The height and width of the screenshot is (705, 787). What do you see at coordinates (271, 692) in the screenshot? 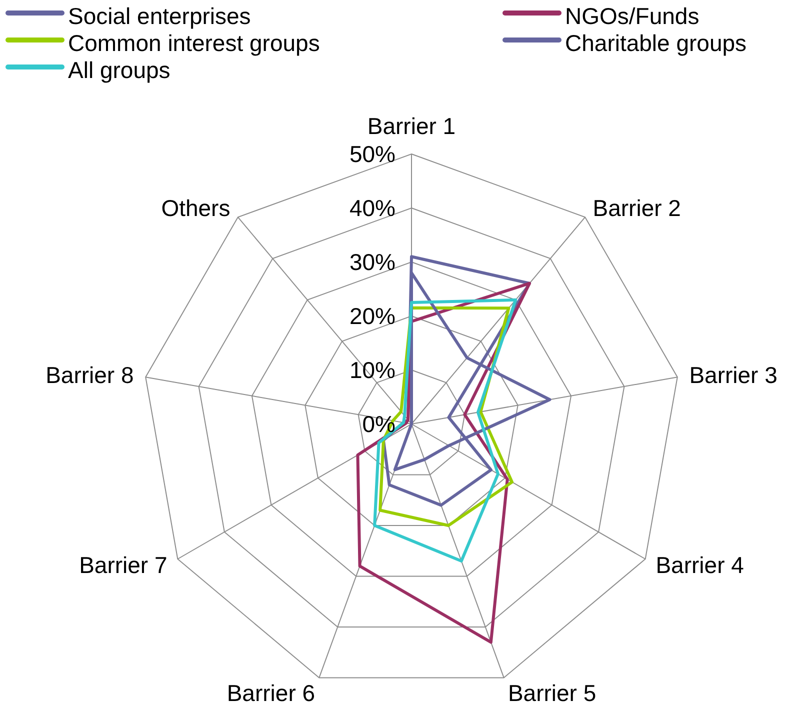
I see `spoke-label: Barrier 6` at bounding box center [271, 692].